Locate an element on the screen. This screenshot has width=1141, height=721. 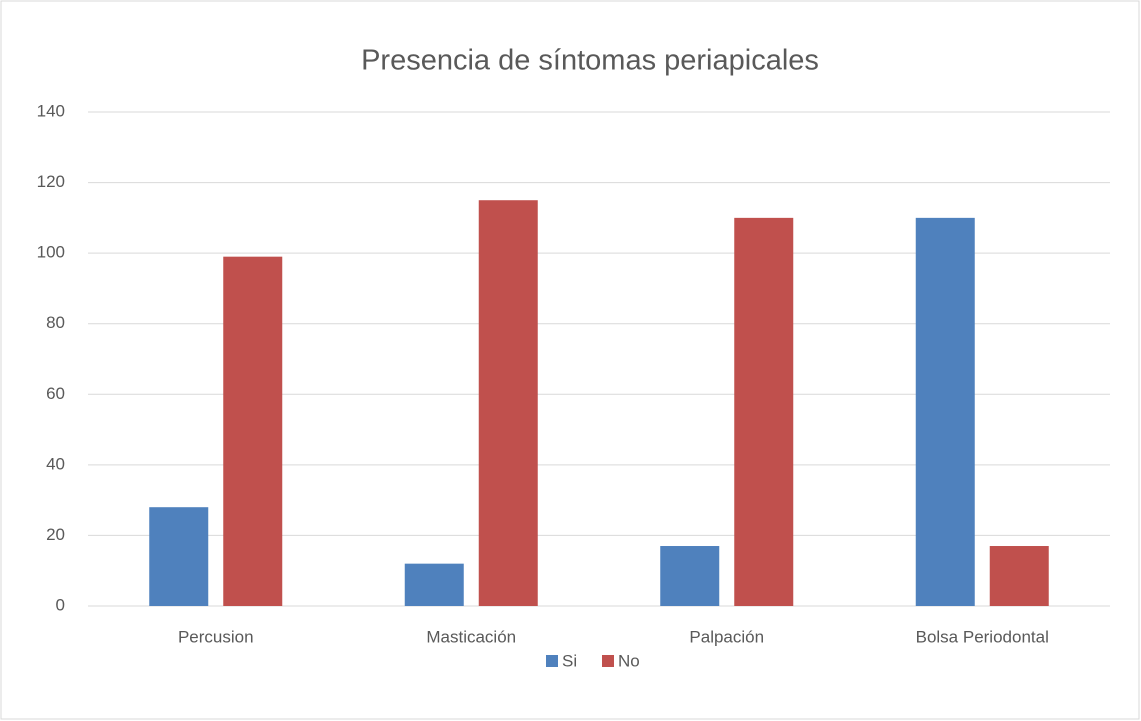
x-tick-label: Palpación is located at coordinates (726, 636).